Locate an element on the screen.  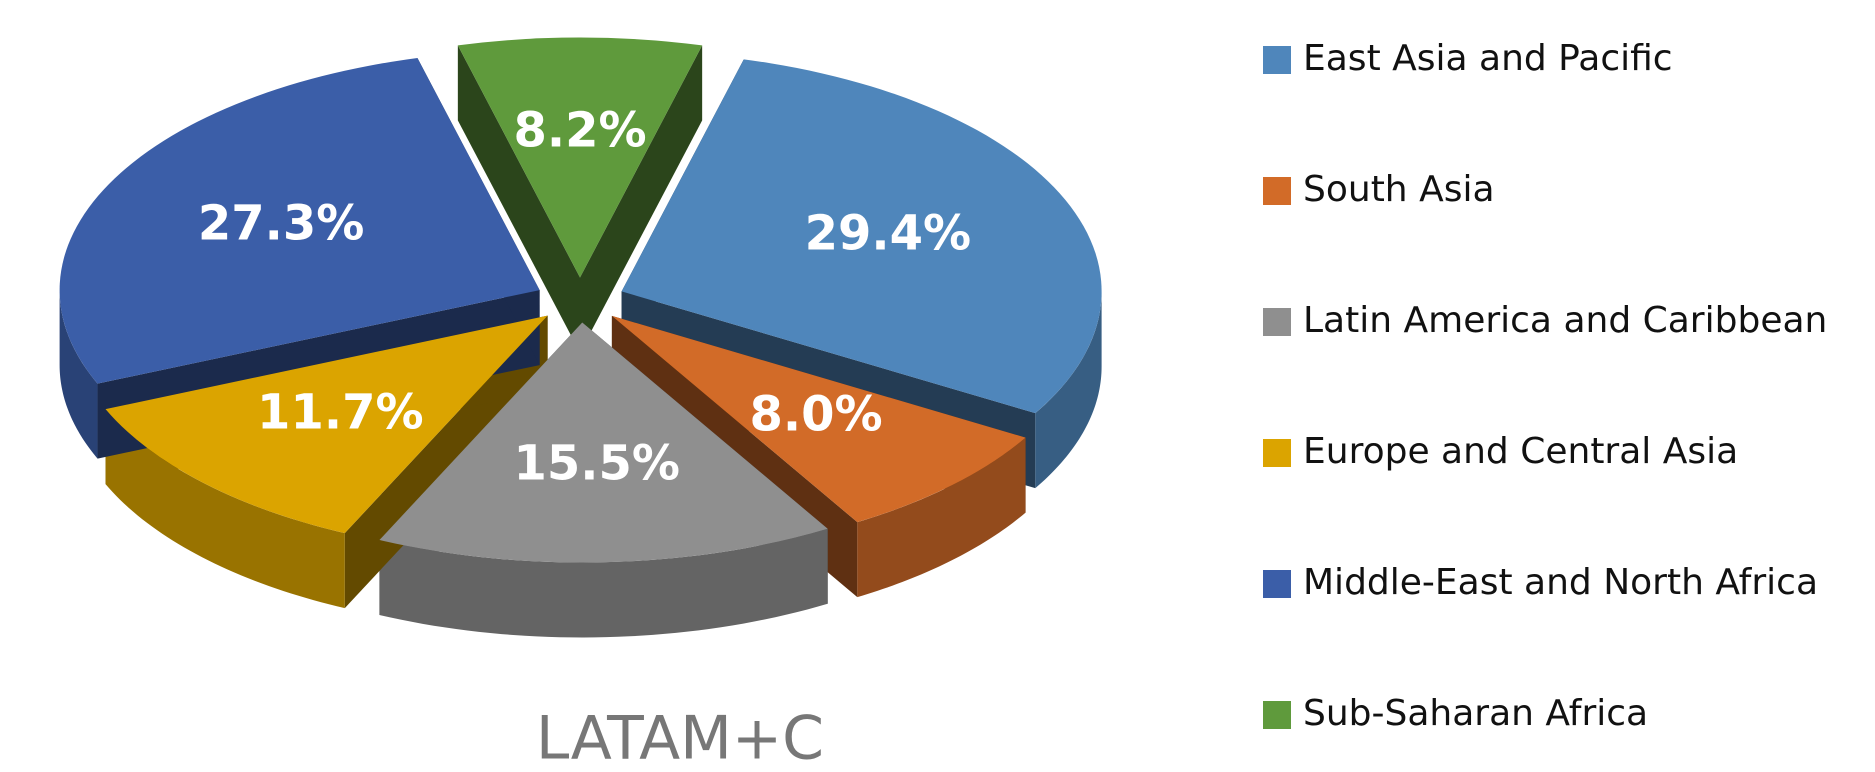
legend-label: Sub-Saharan Africa is located at coordinates (1475, 713).